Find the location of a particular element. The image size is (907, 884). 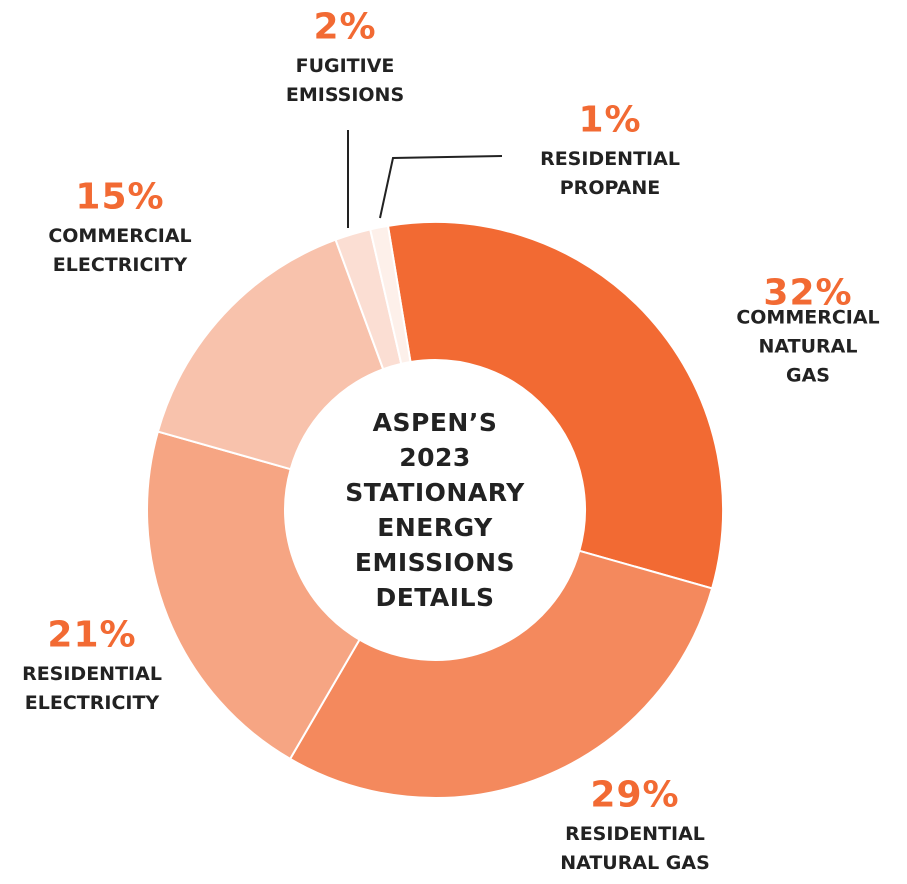

value-label: 21% is located at coordinates (92, 635).